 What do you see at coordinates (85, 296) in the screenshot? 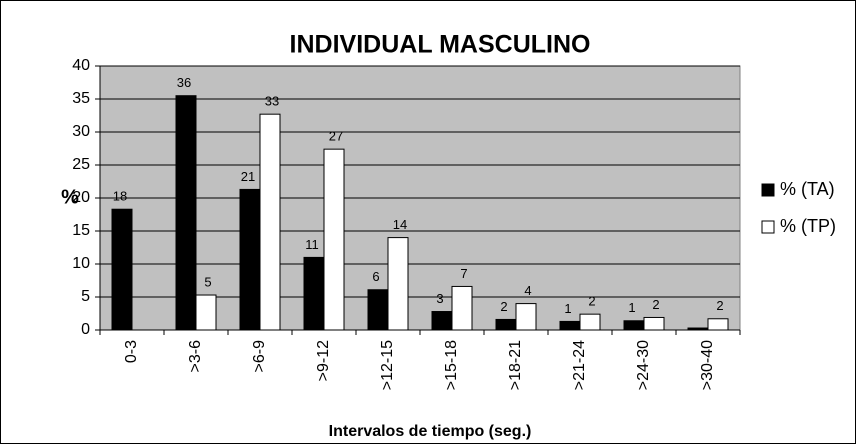
I see `y-tick-label: 5` at bounding box center [85, 296].